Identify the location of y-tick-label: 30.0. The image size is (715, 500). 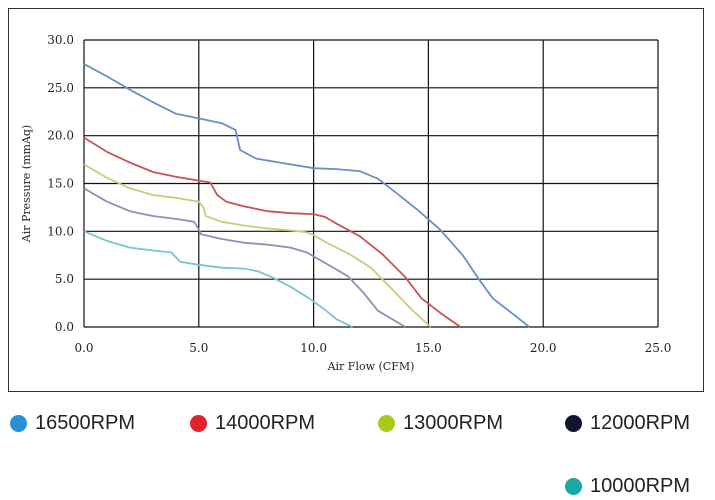
(60, 40).